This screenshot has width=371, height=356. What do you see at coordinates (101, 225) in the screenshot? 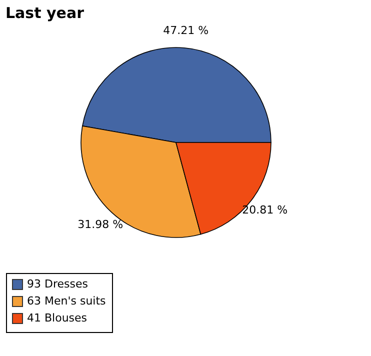
I see `data-label: 31.98 %` at bounding box center [101, 225].